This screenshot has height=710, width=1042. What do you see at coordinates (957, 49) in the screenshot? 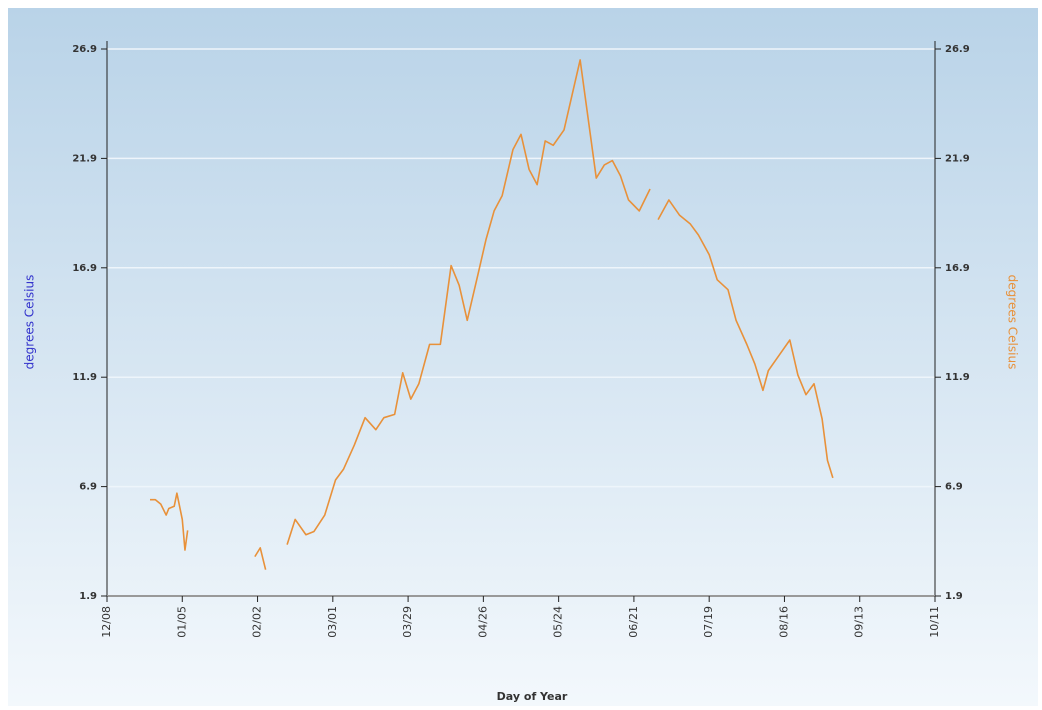
I see `y2-tick-label: 26.9` at bounding box center [957, 49].